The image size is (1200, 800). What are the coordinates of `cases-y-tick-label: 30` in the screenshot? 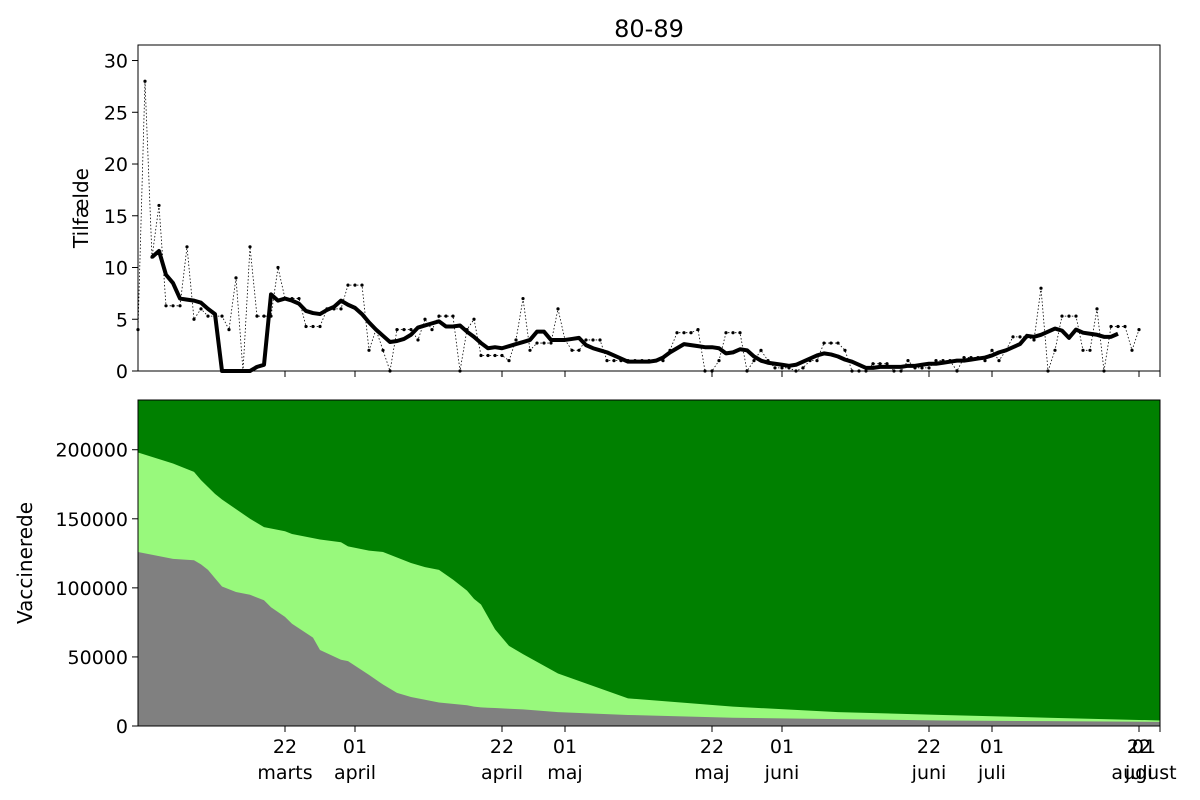 It's located at (116, 62).